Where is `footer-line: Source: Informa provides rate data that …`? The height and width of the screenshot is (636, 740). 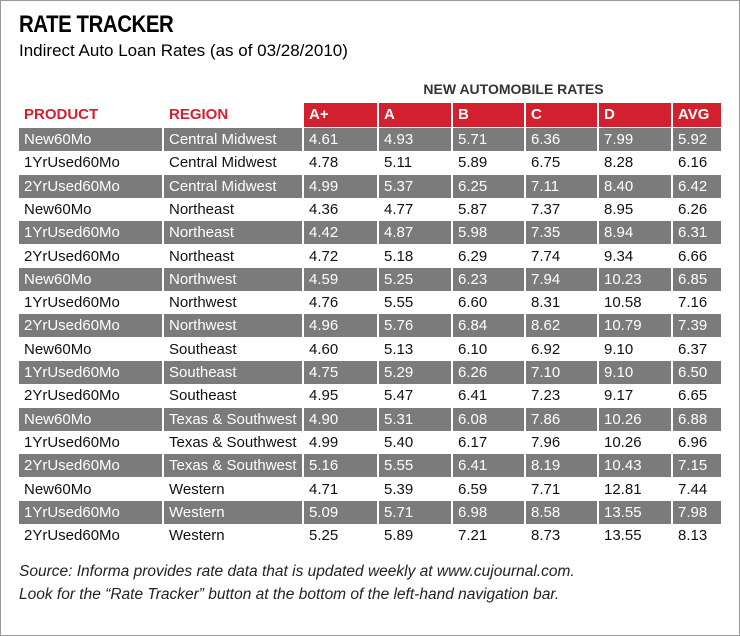 footer-line: Source: Informa provides rate data that … is located at coordinates (297, 571).